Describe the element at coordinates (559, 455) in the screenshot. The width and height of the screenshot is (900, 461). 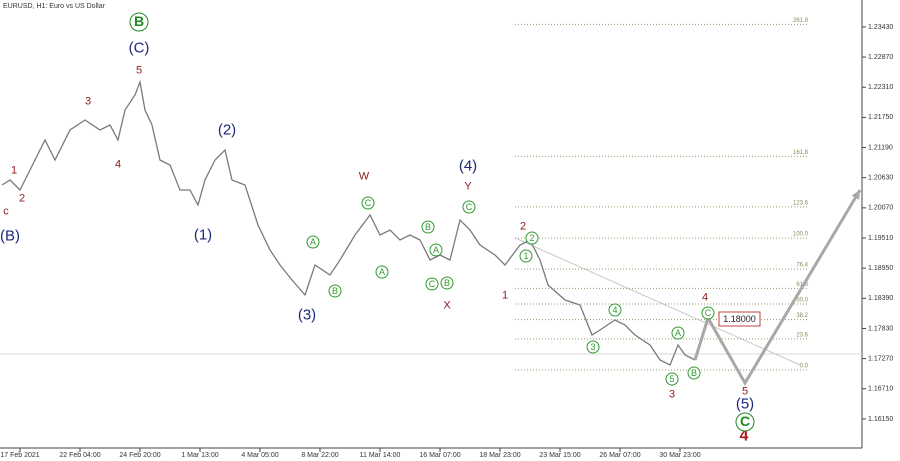
I see `x-tick-label: 23 Mar 15:00` at that location.